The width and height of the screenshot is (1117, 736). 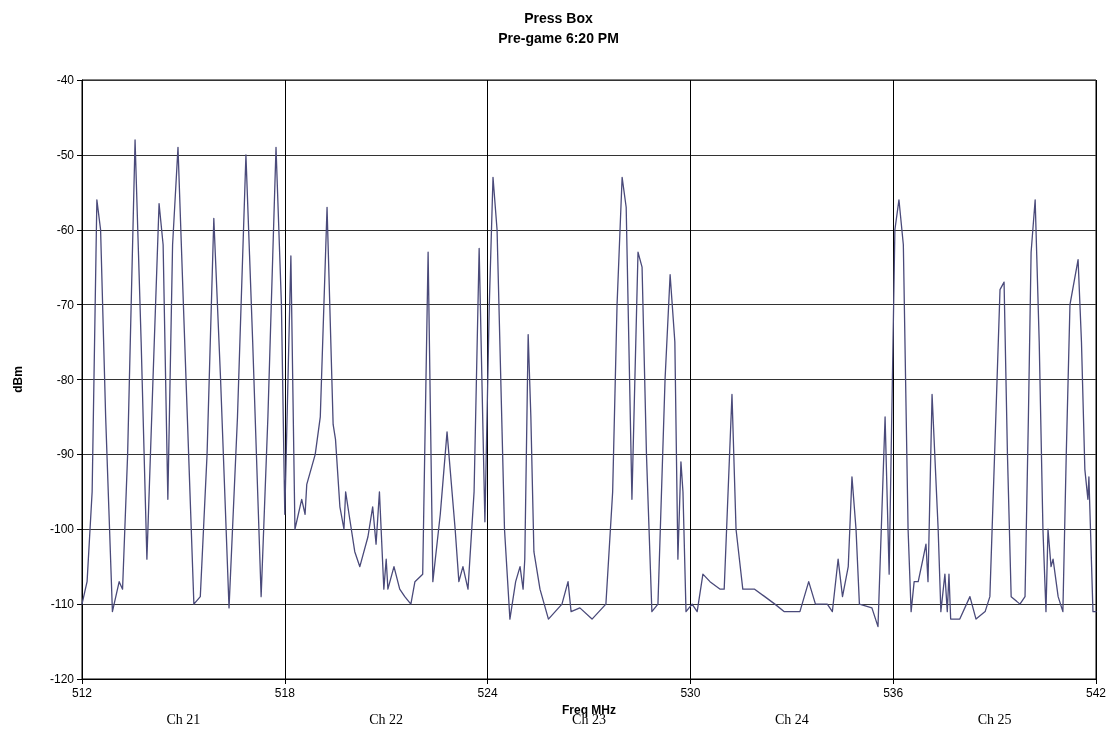 I want to click on y-tick-label: -110, so click(x=62, y=604).